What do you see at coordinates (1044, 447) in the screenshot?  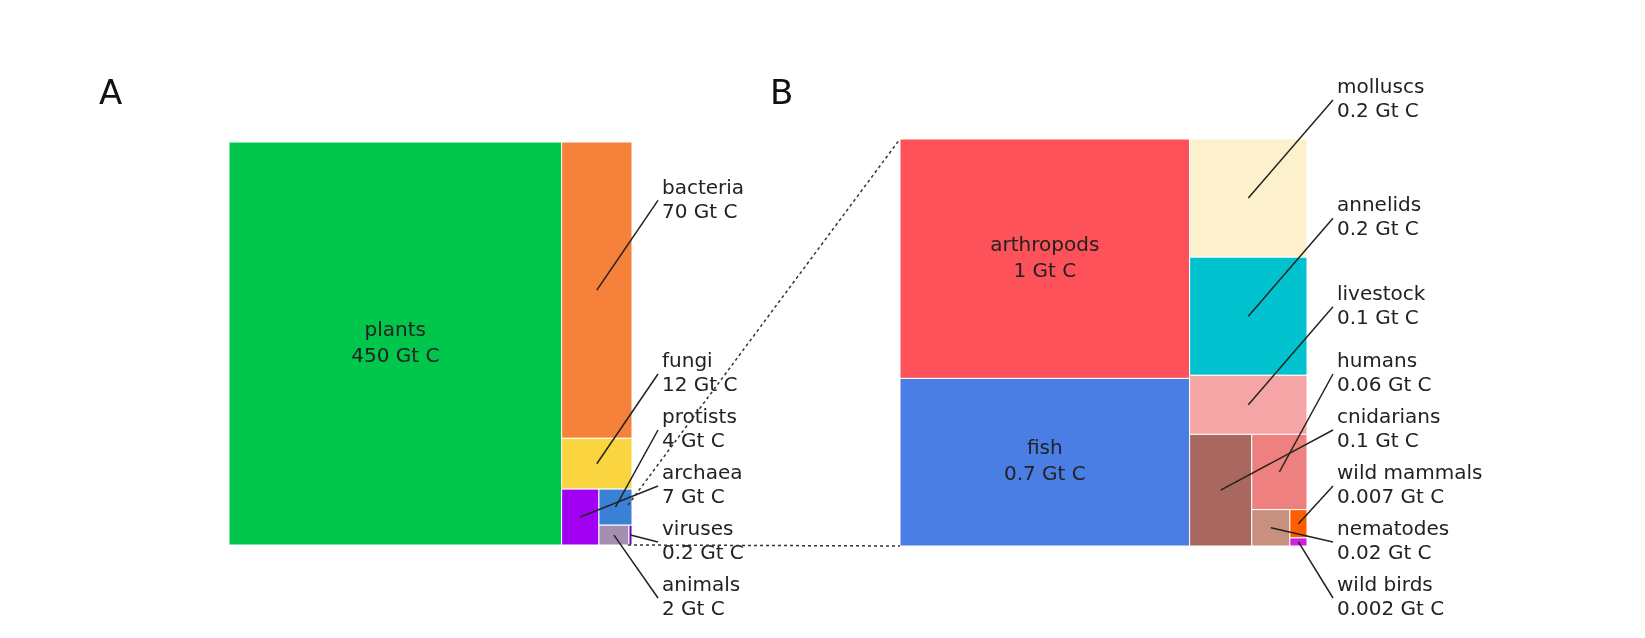 I see `category-label: fish` at bounding box center [1044, 447].